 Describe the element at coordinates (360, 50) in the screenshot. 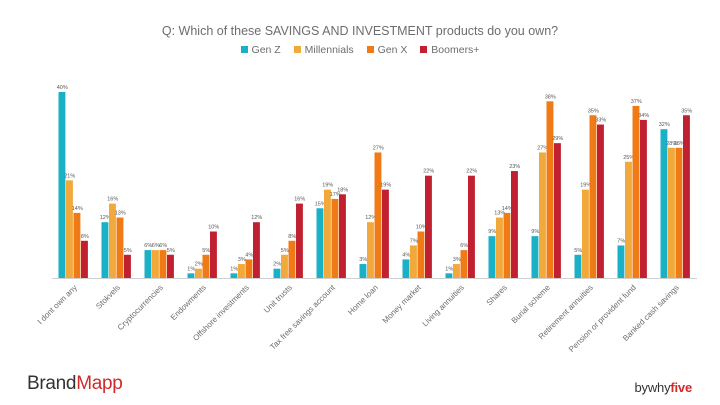

I see `chart-legend: Gen Z Millennials Gen X Boomers+` at that location.